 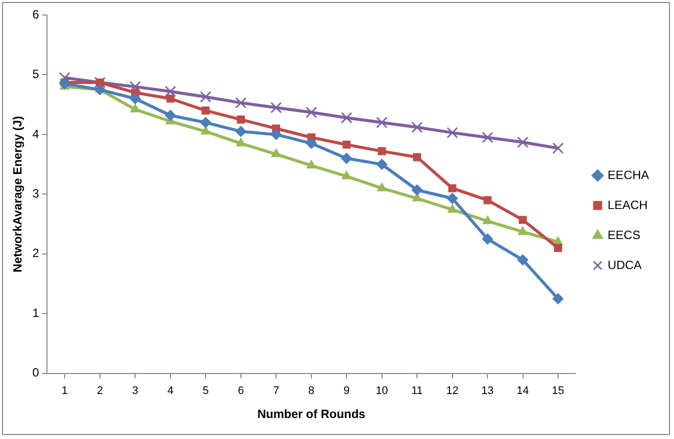 I want to click on y-tick-label: 5, so click(x=36, y=74).